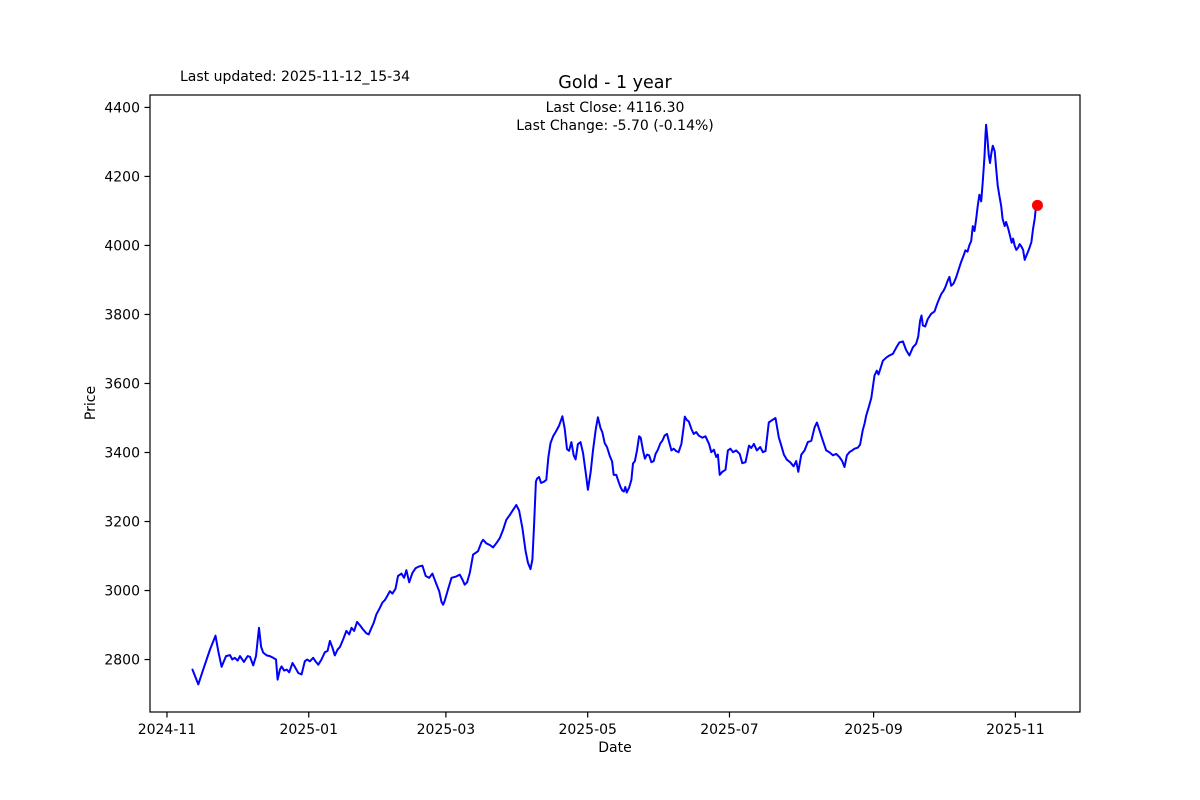 Image resolution: width=1200 pixels, height=800 pixels. What do you see at coordinates (122, 384) in the screenshot?
I see `y-tick-label: 3600` at bounding box center [122, 384].